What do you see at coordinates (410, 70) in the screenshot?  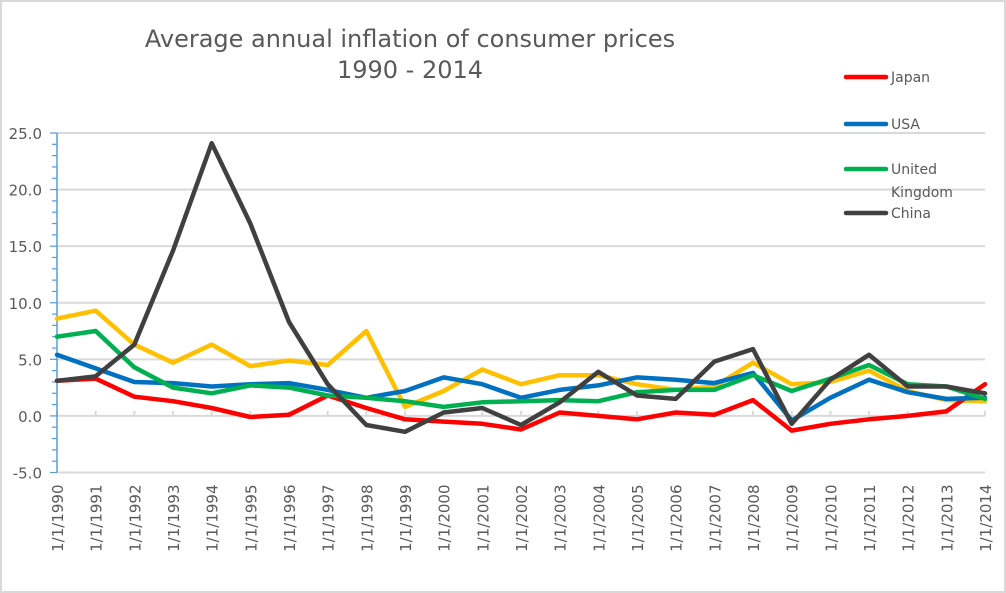 I see `chart-subtitle: 1990 - 2014` at bounding box center [410, 70].